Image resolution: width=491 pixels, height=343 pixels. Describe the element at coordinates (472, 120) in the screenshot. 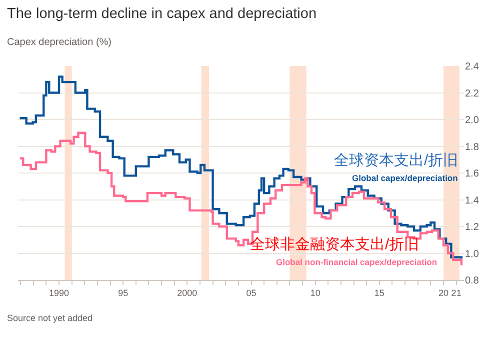

I see `y-tick-label: 2.0` at that location.